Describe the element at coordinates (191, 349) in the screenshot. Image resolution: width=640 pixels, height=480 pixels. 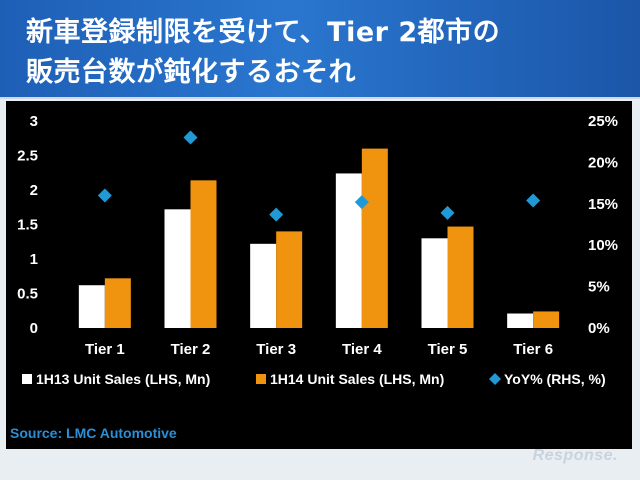
I see `x-tick-label: Tier 2` at that location.